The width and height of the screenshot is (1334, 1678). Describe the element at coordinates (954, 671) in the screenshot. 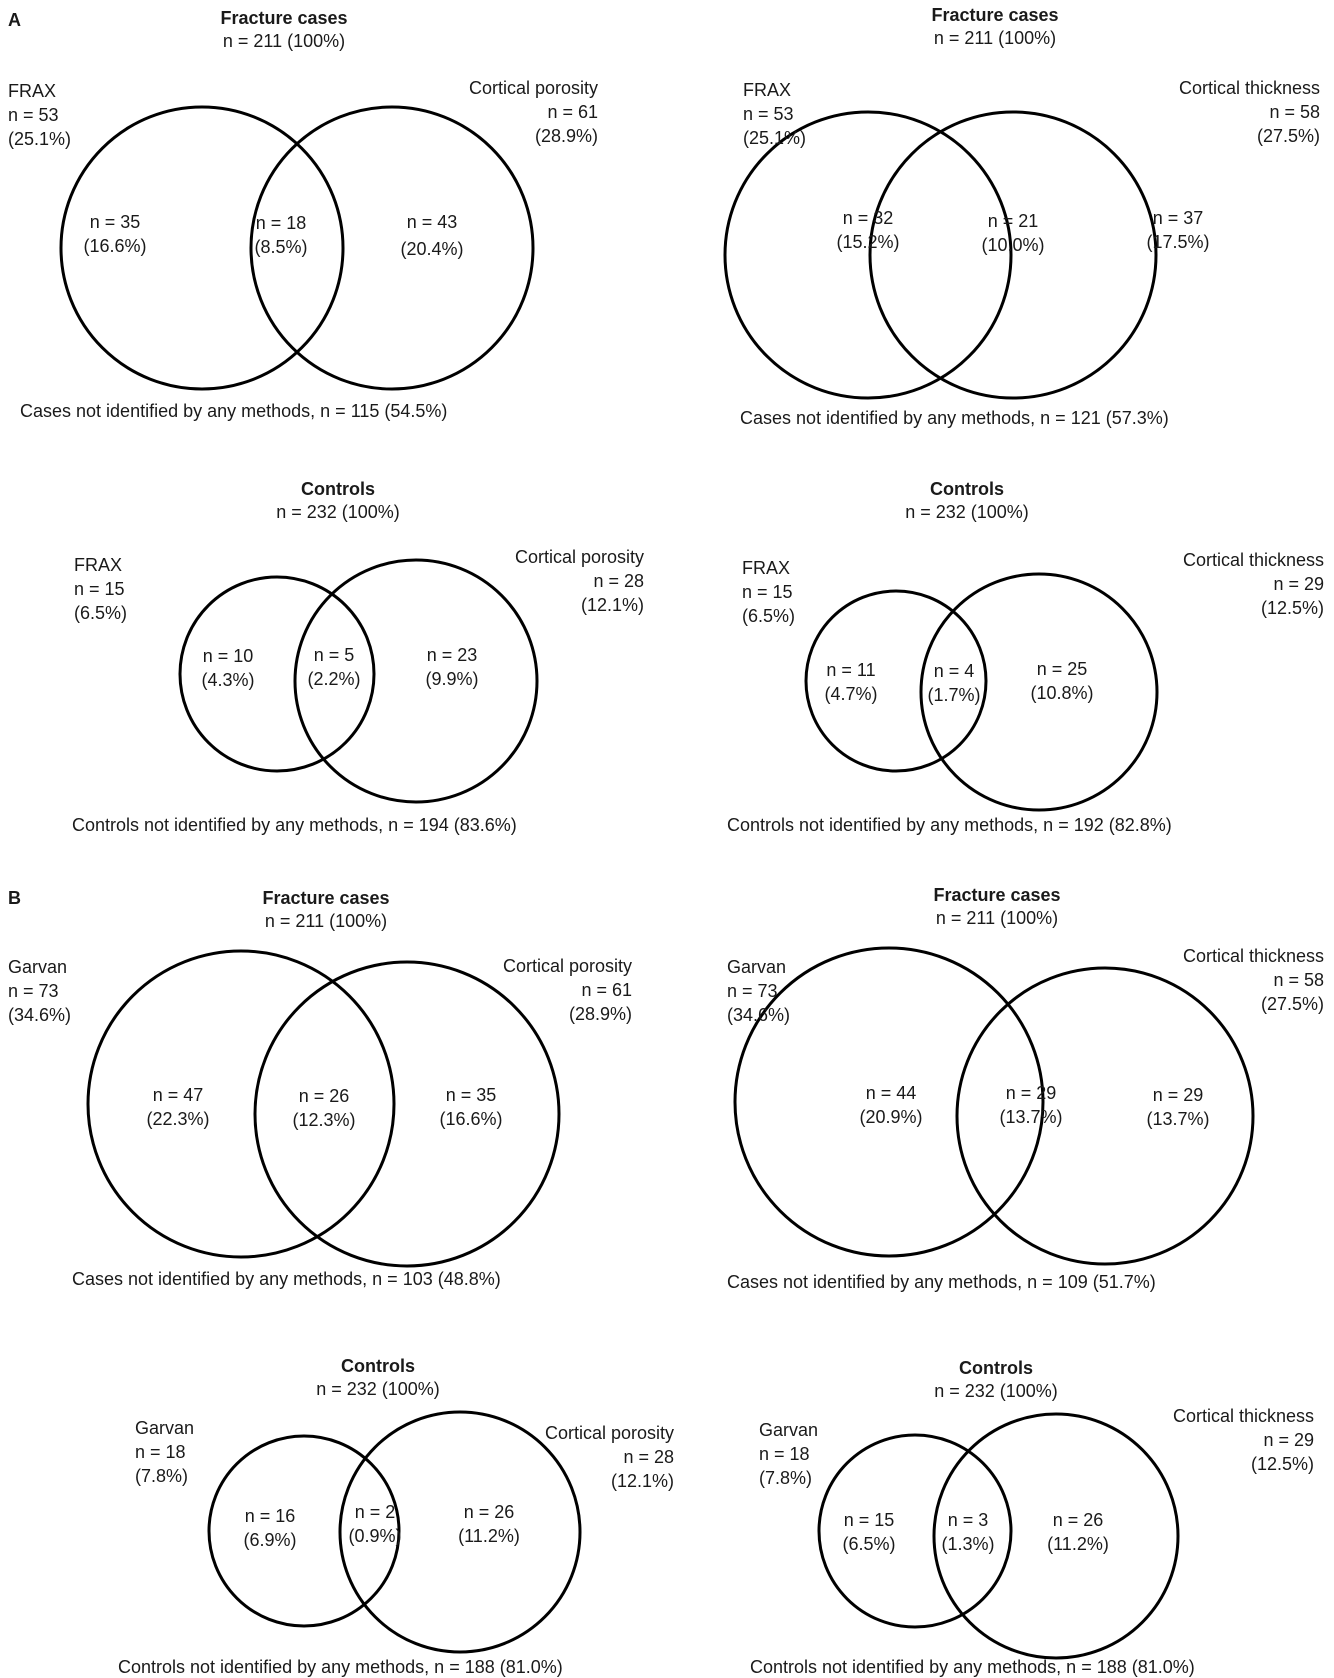

I see `overlap-count: n = 4` at that location.